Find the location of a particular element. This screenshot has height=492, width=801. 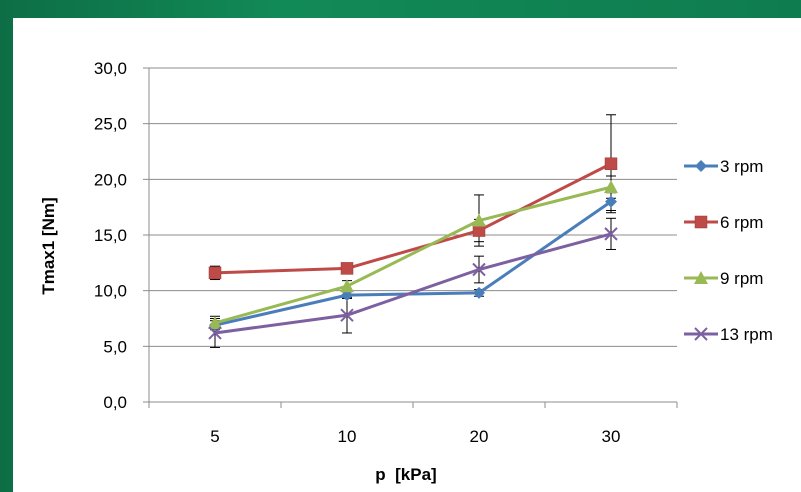

y-tick-label: 25,0 is located at coordinates (110, 124).